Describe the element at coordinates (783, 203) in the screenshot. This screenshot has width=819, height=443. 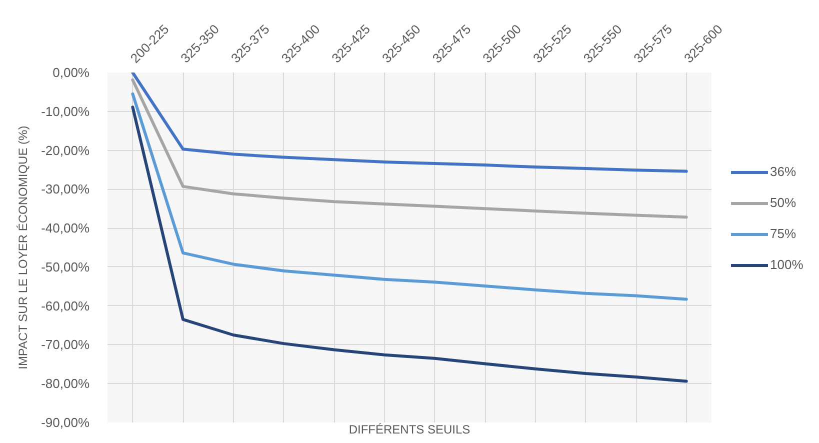
I see `legend-label: 50%` at that location.